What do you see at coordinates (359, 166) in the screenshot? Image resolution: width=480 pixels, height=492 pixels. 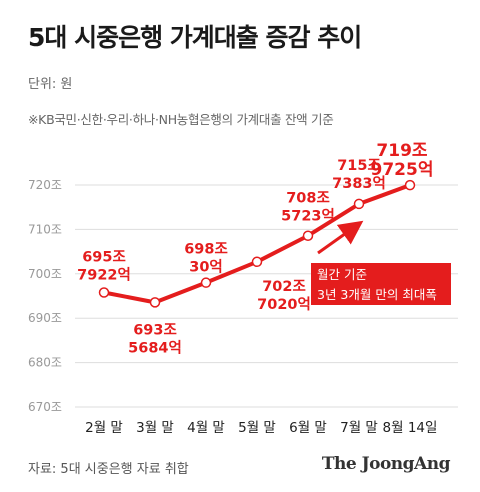 I see `data-label: 715조` at bounding box center [359, 166].